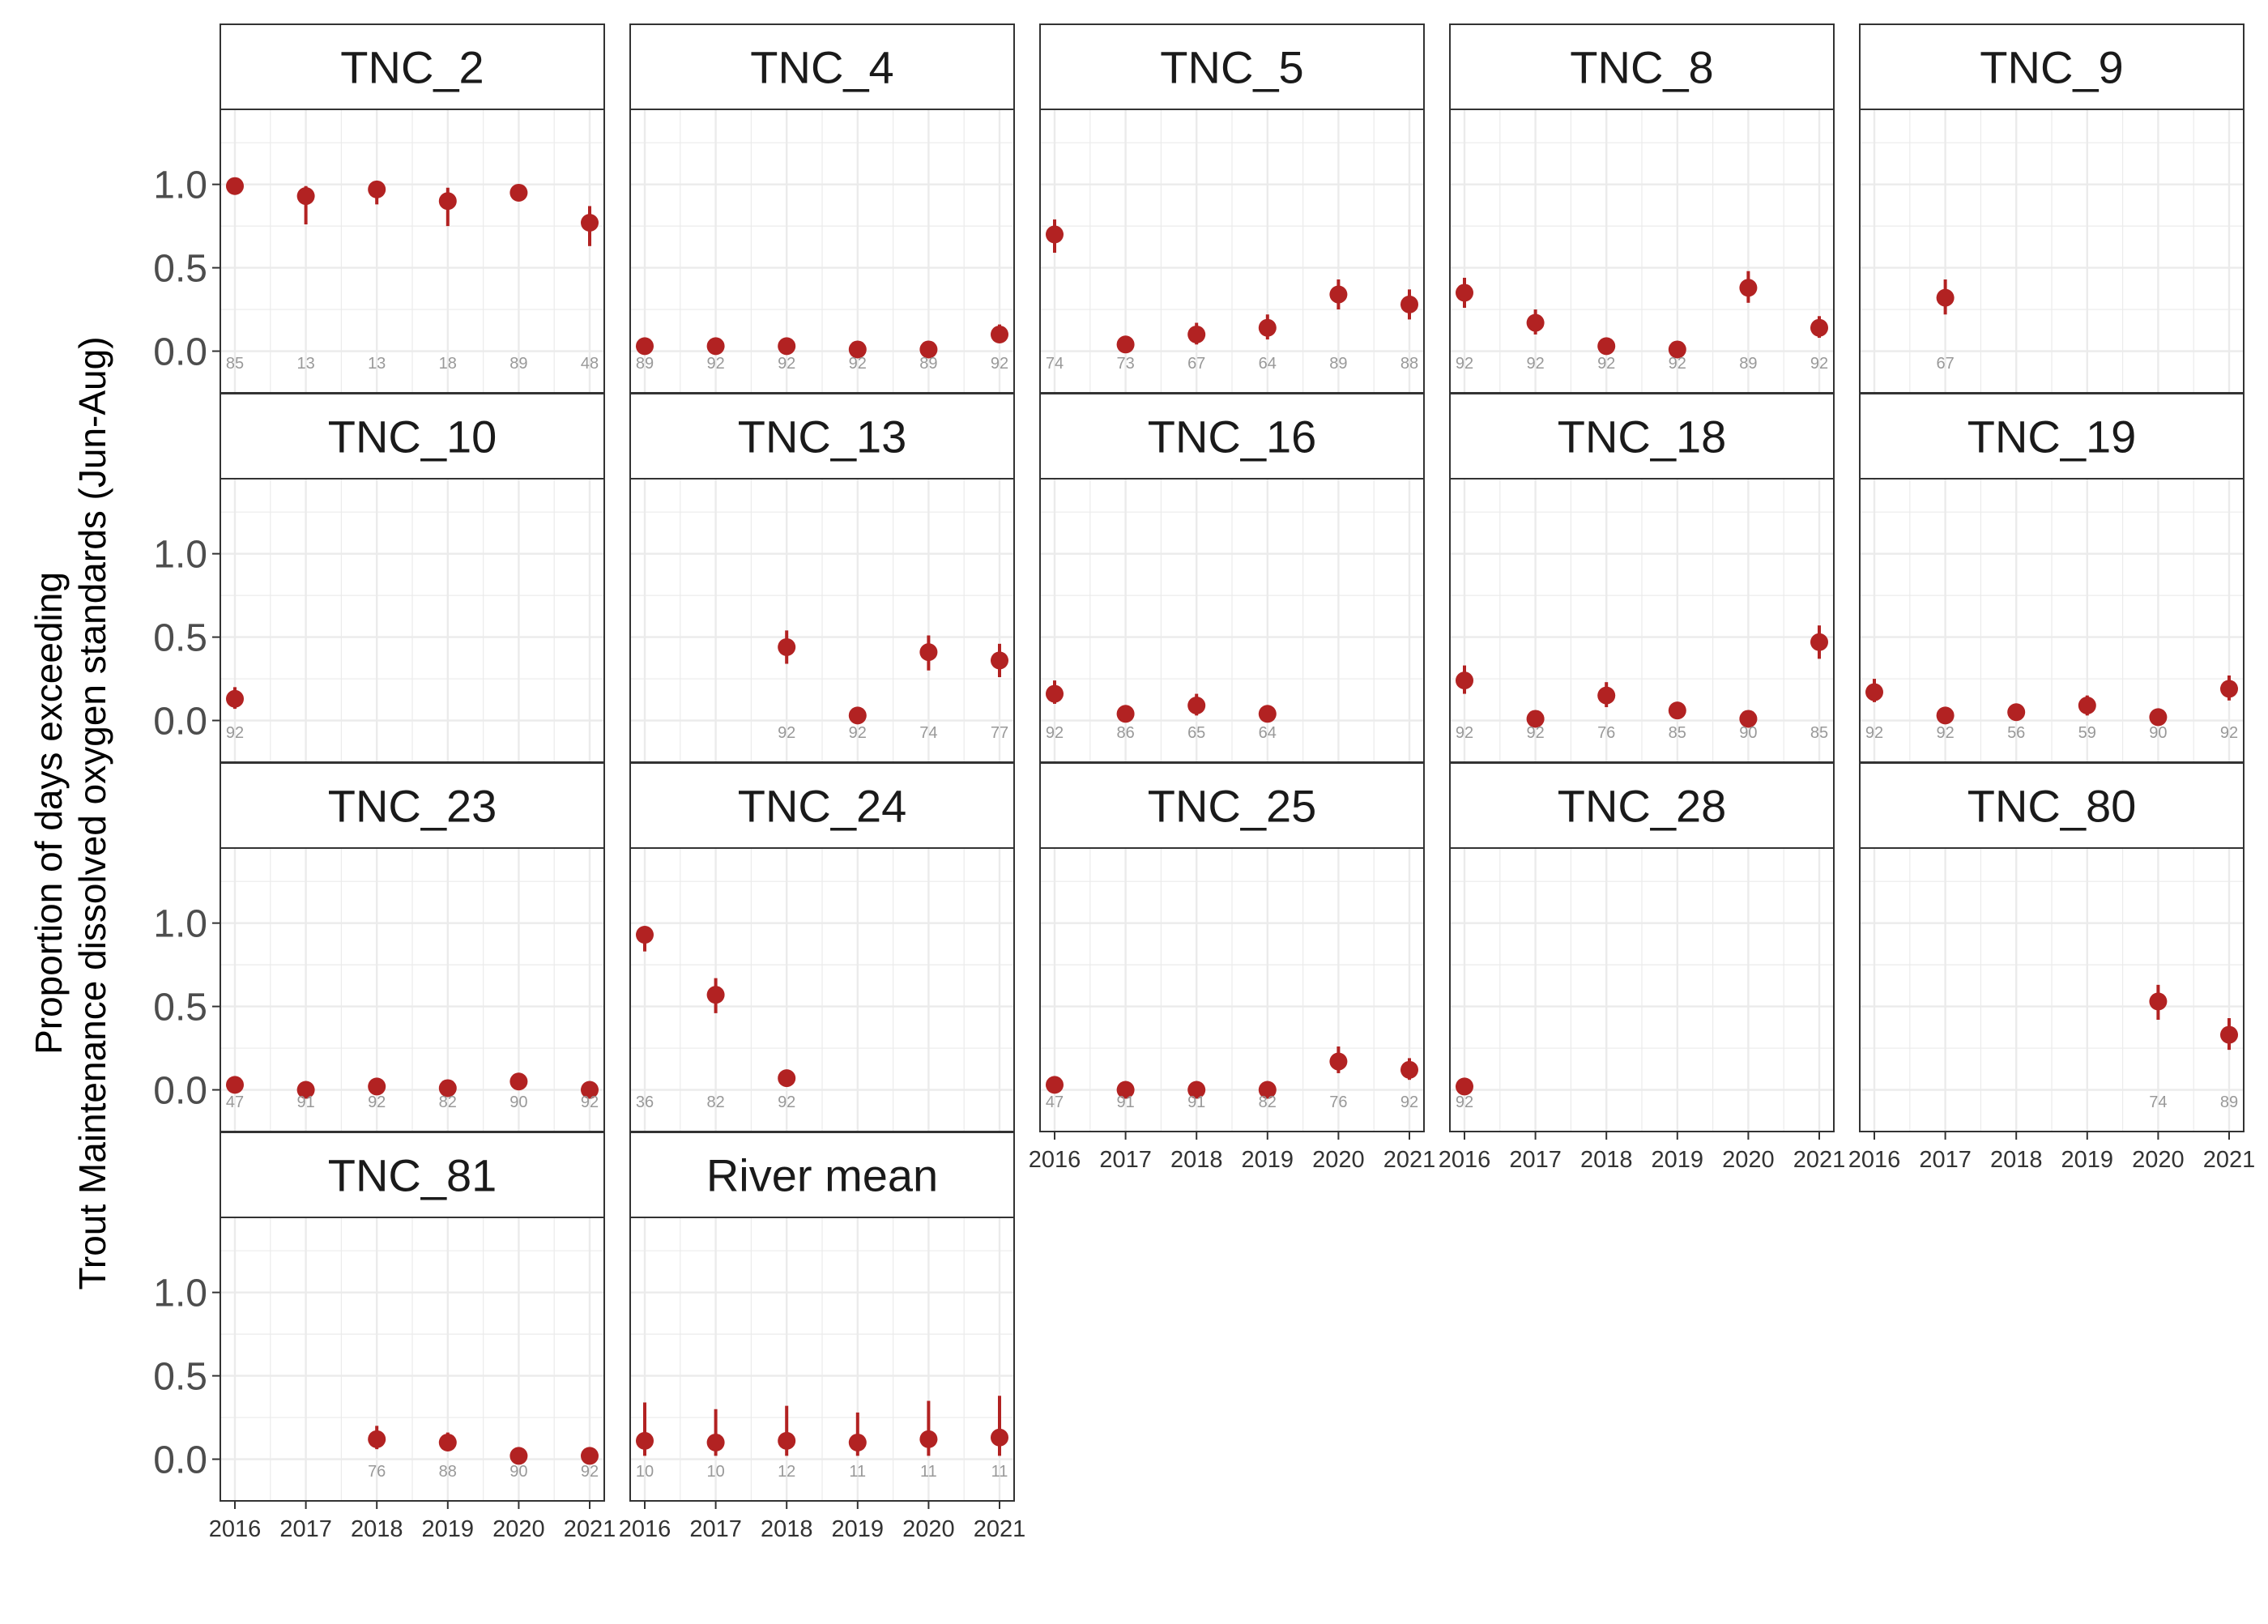 The width and height of the screenshot is (2268, 1624). I want to click on panel-tnc_8: TNC_8 92 92 92 92 89 92, so click(1642, 208).